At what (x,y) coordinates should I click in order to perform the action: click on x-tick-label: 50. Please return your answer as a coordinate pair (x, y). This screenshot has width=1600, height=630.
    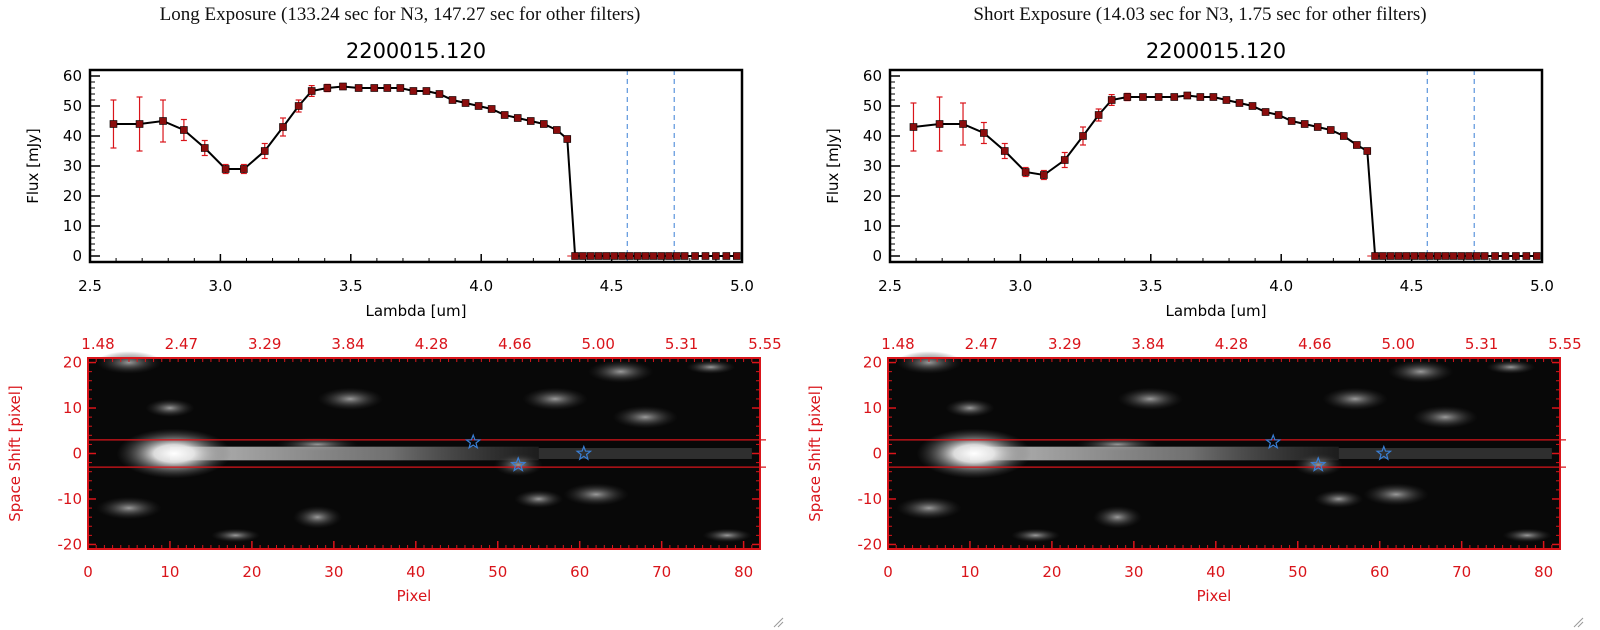
    Looking at the image, I should click on (497, 572).